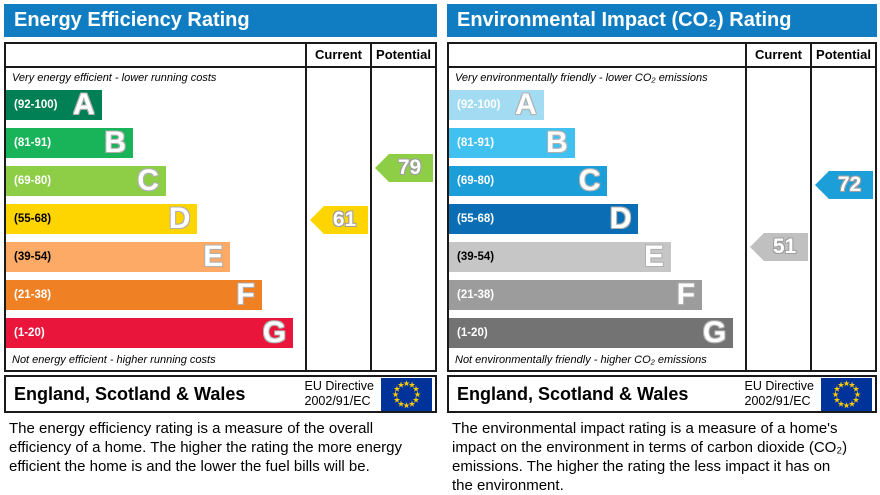  I want to click on band-range-label: (39-54), so click(476, 257).